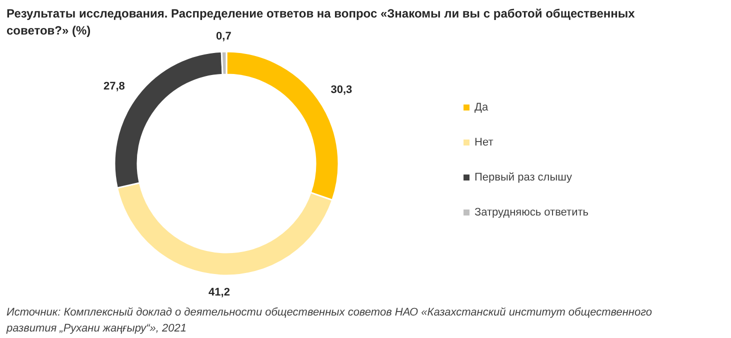 Image resolution: width=731 pixels, height=338 pixels. I want to click on legend-label: Нет, so click(484, 142).